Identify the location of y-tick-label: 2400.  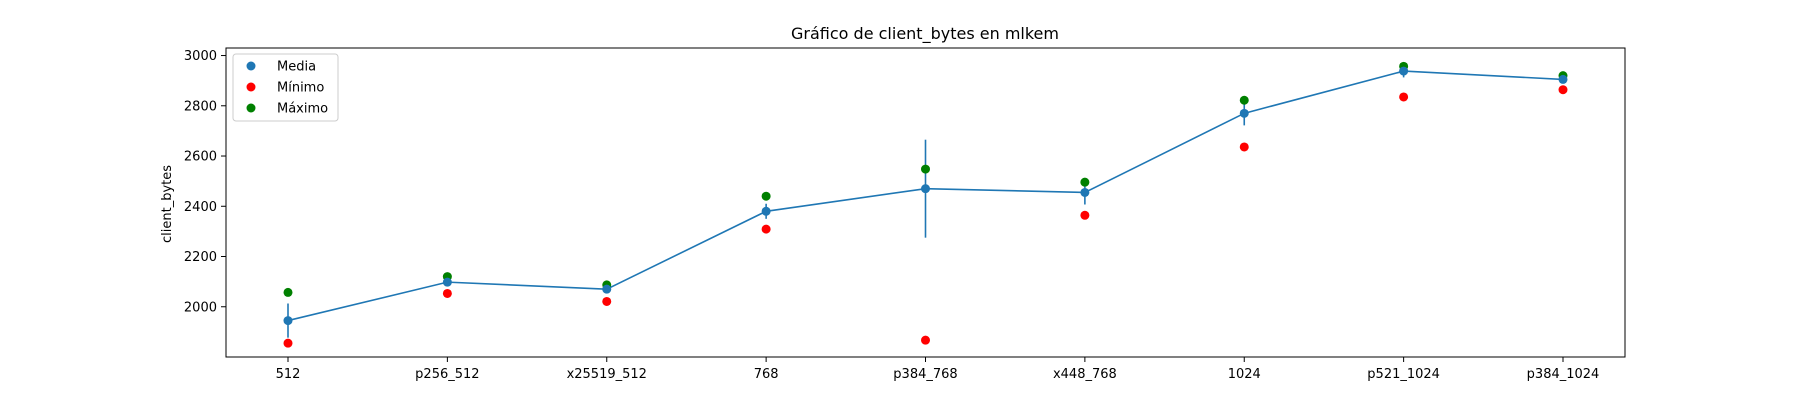
(200, 207).